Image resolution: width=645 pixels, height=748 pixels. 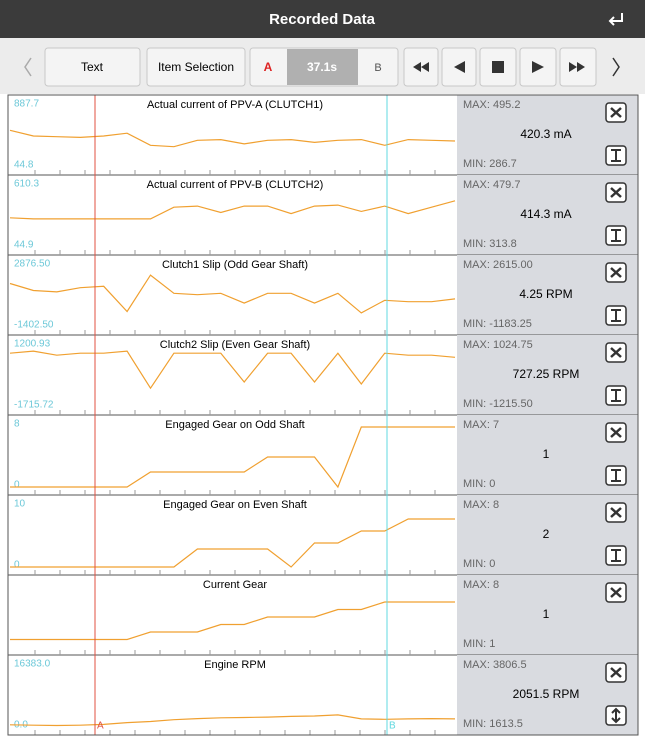 I want to click on next-page, so click(x=616, y=67).